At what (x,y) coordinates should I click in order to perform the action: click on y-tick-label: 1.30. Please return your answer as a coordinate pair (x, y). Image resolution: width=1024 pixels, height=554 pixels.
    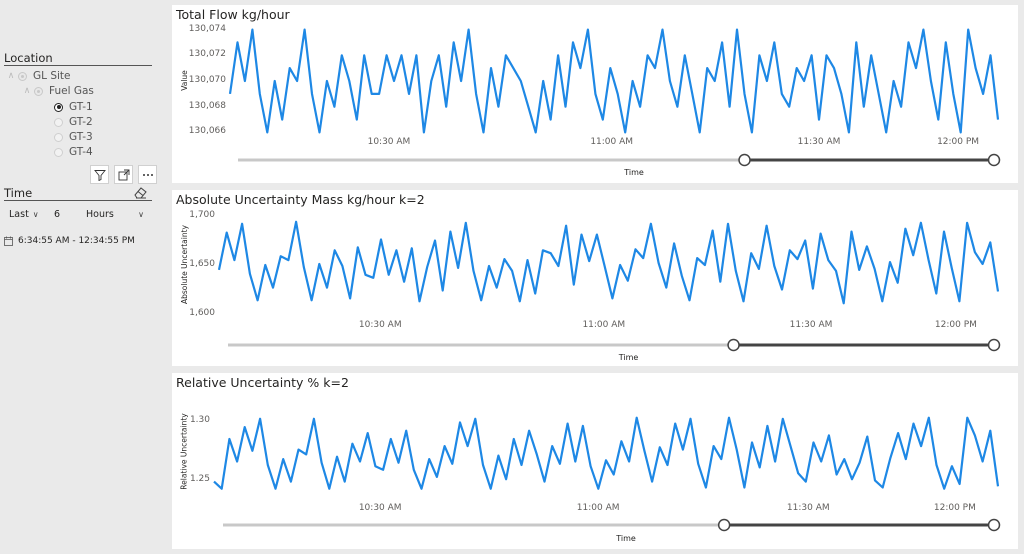
    Looking at the image, I should click on (199, 420).